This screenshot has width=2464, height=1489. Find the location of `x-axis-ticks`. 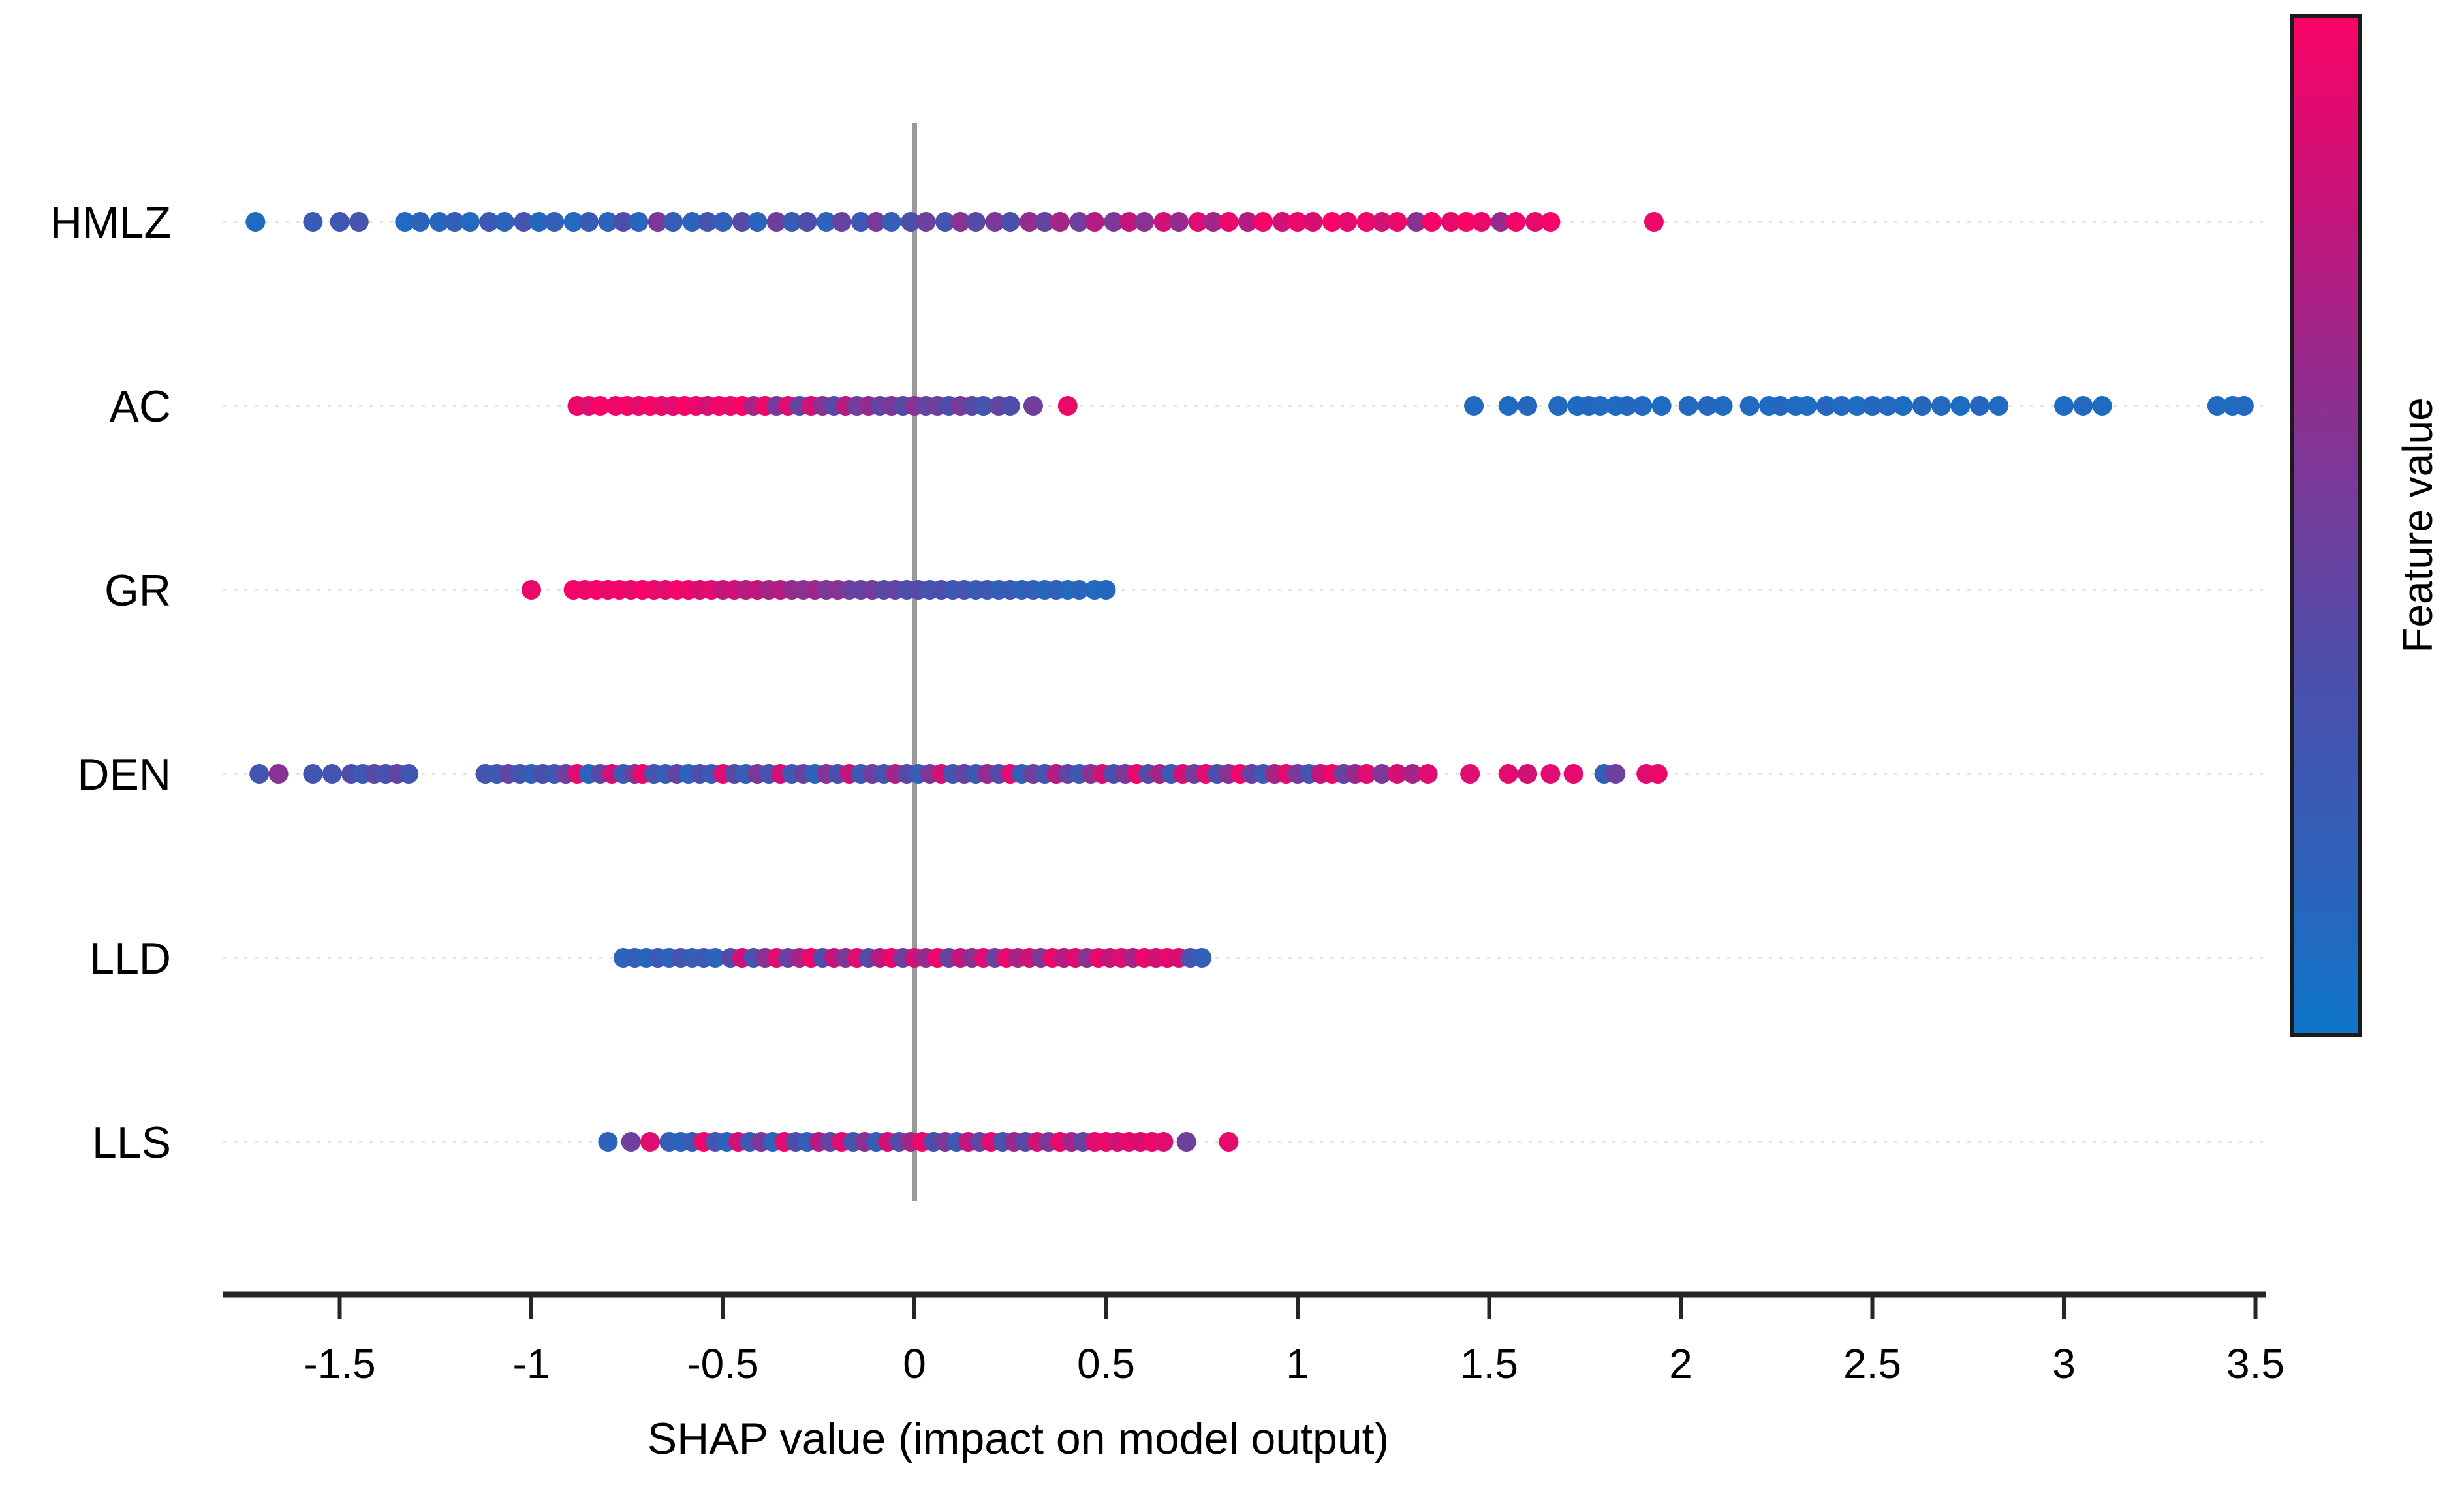

x-axis-ticks is located at coordinates (1297, 1307).